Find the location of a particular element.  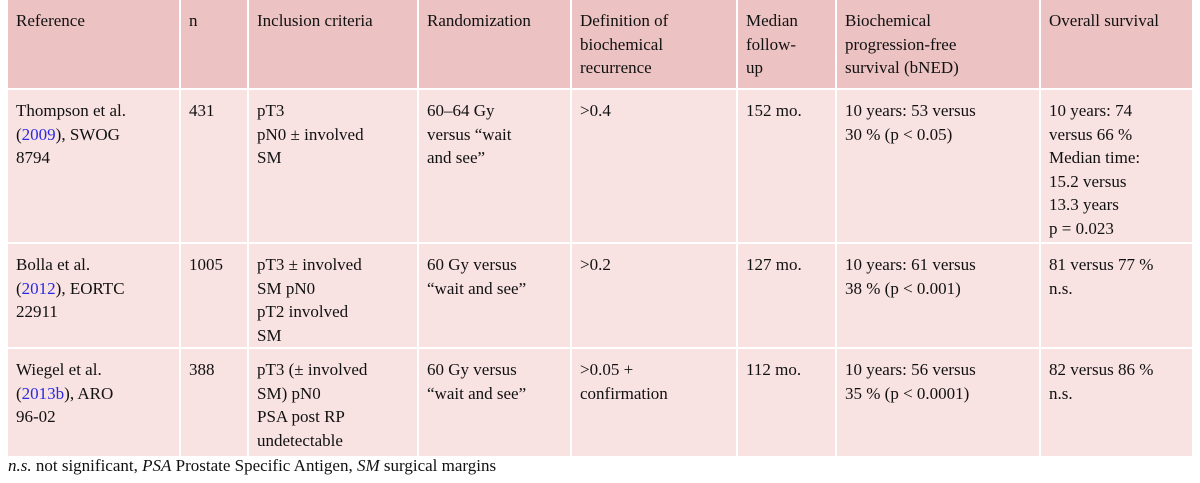

cell-line: versus 66 % is located at coordinates (1091, 134).